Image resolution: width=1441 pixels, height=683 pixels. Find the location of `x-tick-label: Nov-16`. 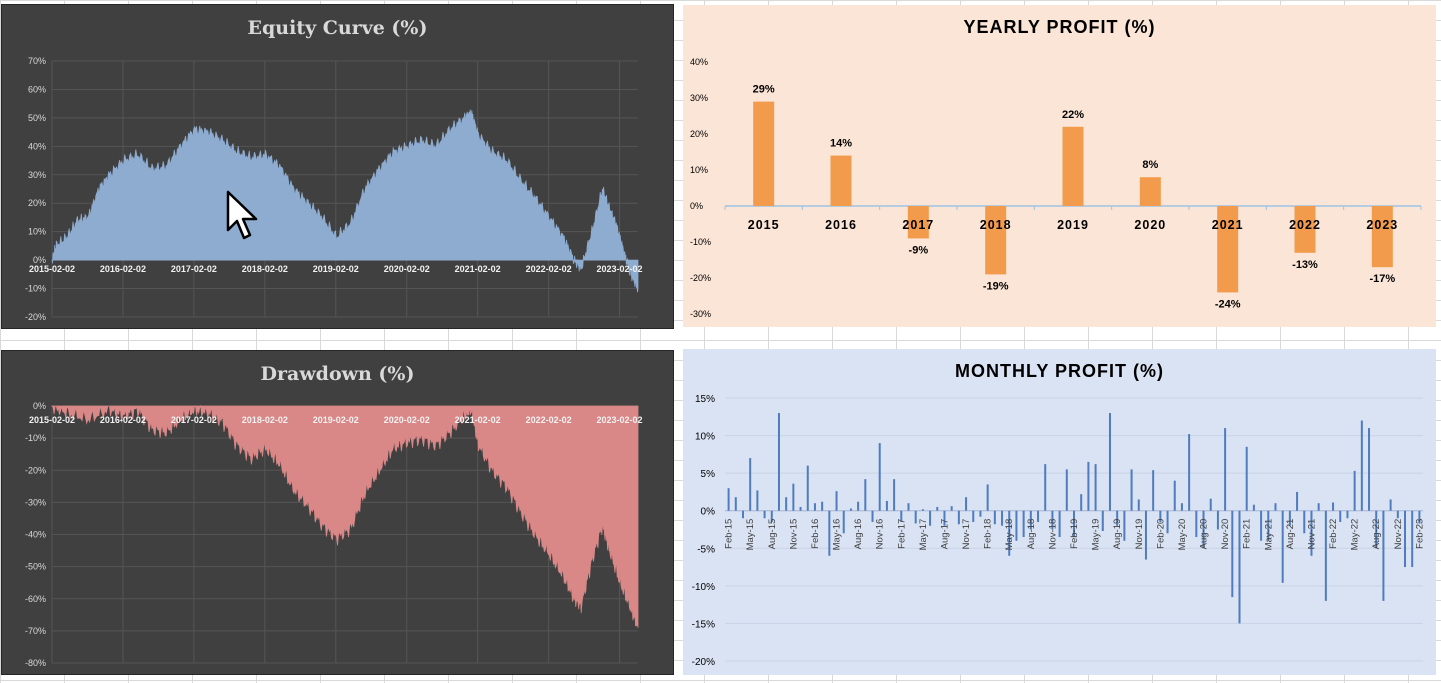

x-tick-label: Nov-16 is located at coordinates (880, 534).